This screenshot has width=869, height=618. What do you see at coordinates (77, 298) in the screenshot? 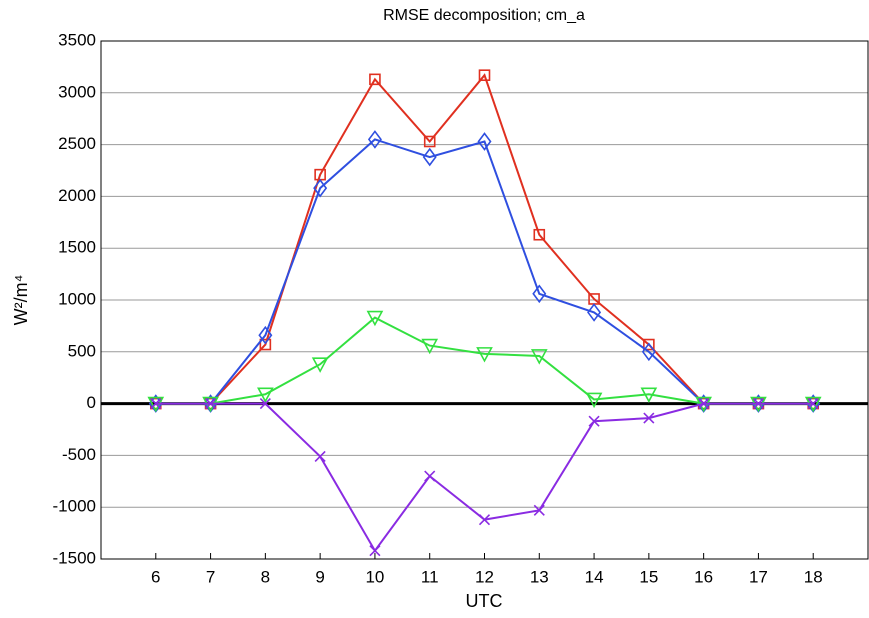
I see `y-tick-label: 1000` at bounding box center [77, 298].